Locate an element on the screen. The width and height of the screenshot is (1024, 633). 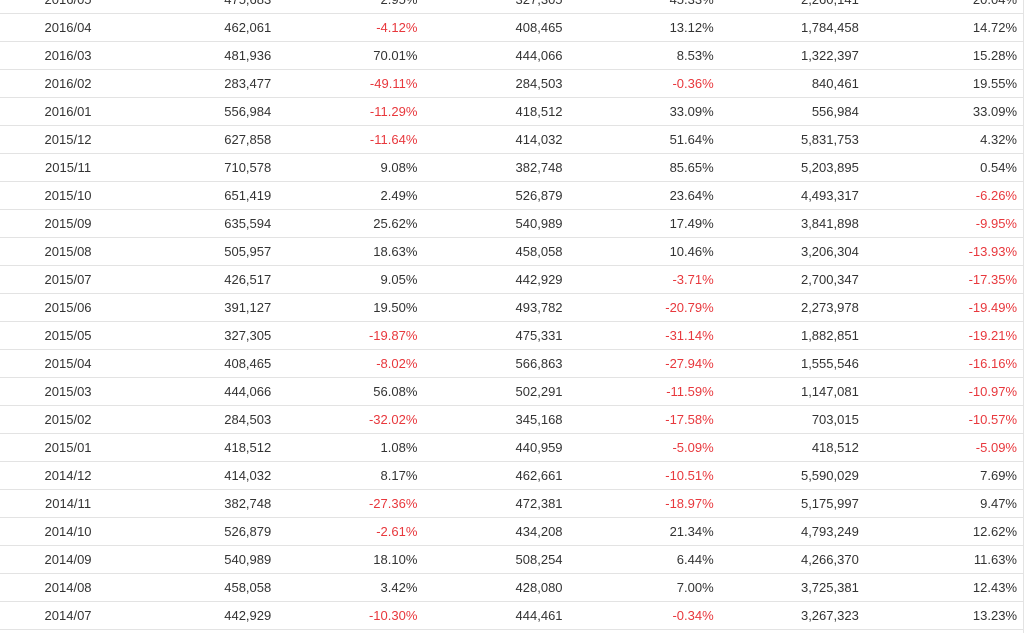
cell-cumulative: 1,784,458 is located at coordinates (803, 27).